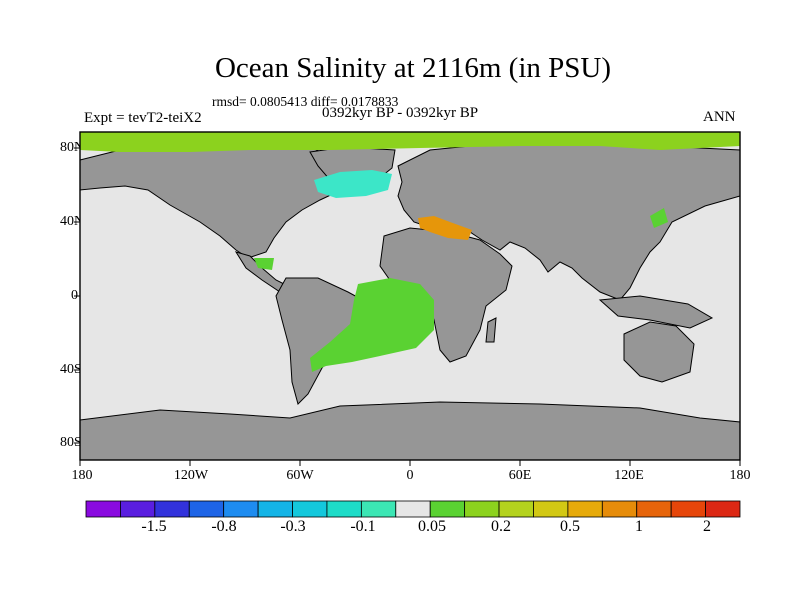 Image resolution: width=800 pixels, height=600 pixels. What do you see at coordinates (372, 325) in the screenshot?
I see `south-atlantic-positive-anomaly` at bounding box center [372, 325].